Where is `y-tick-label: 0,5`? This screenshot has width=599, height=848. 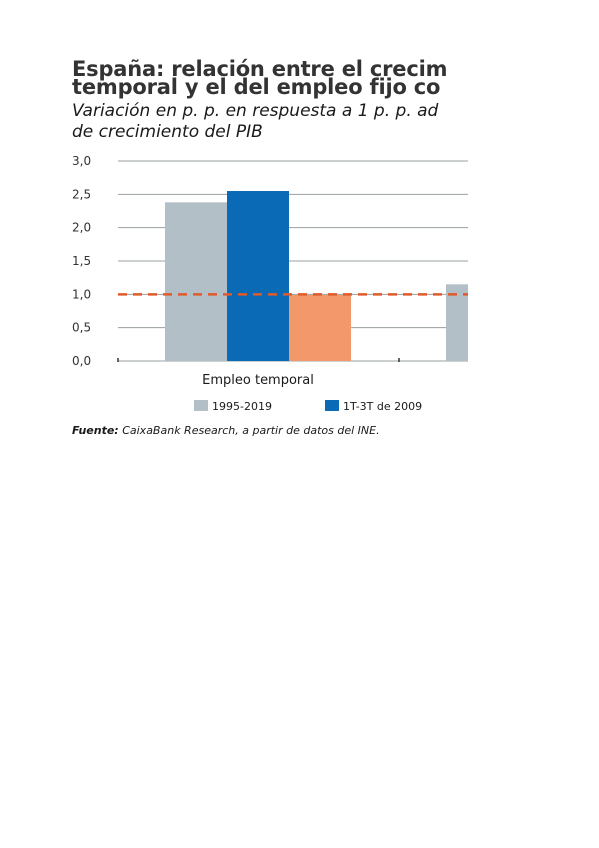
y-tick-label: 0,5 is located at coordinates (81, 328).